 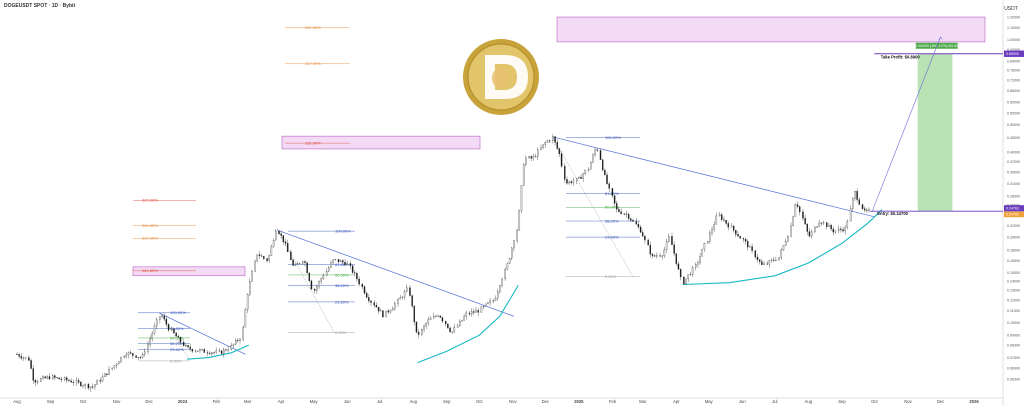 I want to click on x-tick-24: Aug, so click(x=809, y=401).